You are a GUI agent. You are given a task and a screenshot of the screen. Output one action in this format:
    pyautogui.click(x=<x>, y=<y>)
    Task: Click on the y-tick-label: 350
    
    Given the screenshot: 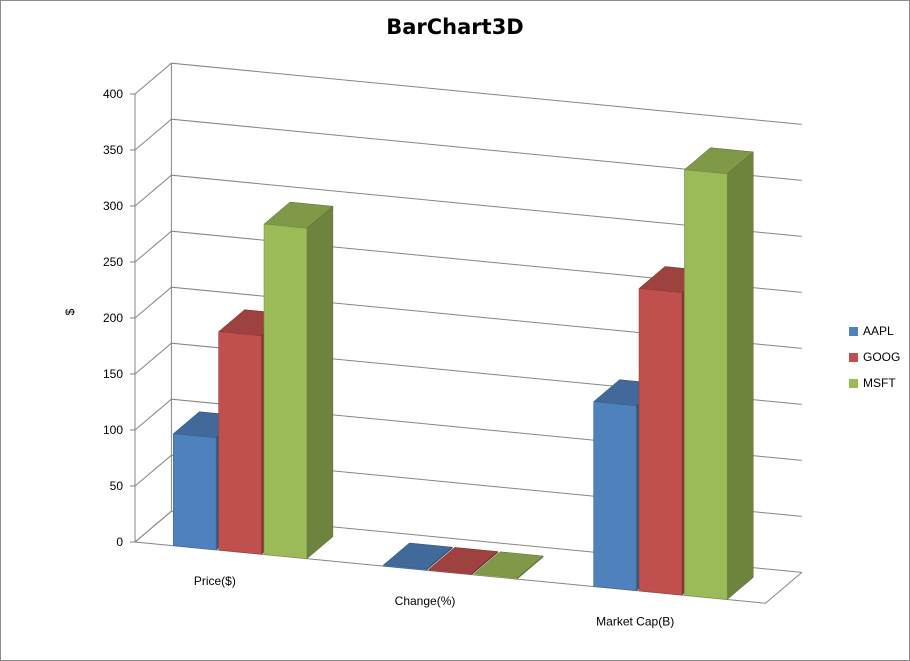 What is the action you would take?
    pyautogui.click(x=113, y=150)
    